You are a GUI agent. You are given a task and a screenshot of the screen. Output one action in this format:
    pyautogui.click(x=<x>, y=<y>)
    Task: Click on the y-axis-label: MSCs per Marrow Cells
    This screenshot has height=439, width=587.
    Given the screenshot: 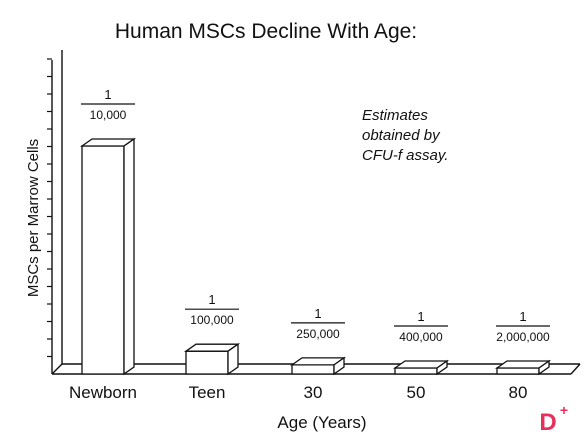 What is the action you would take?
    pyautogui.click(x=33, y=218)
    